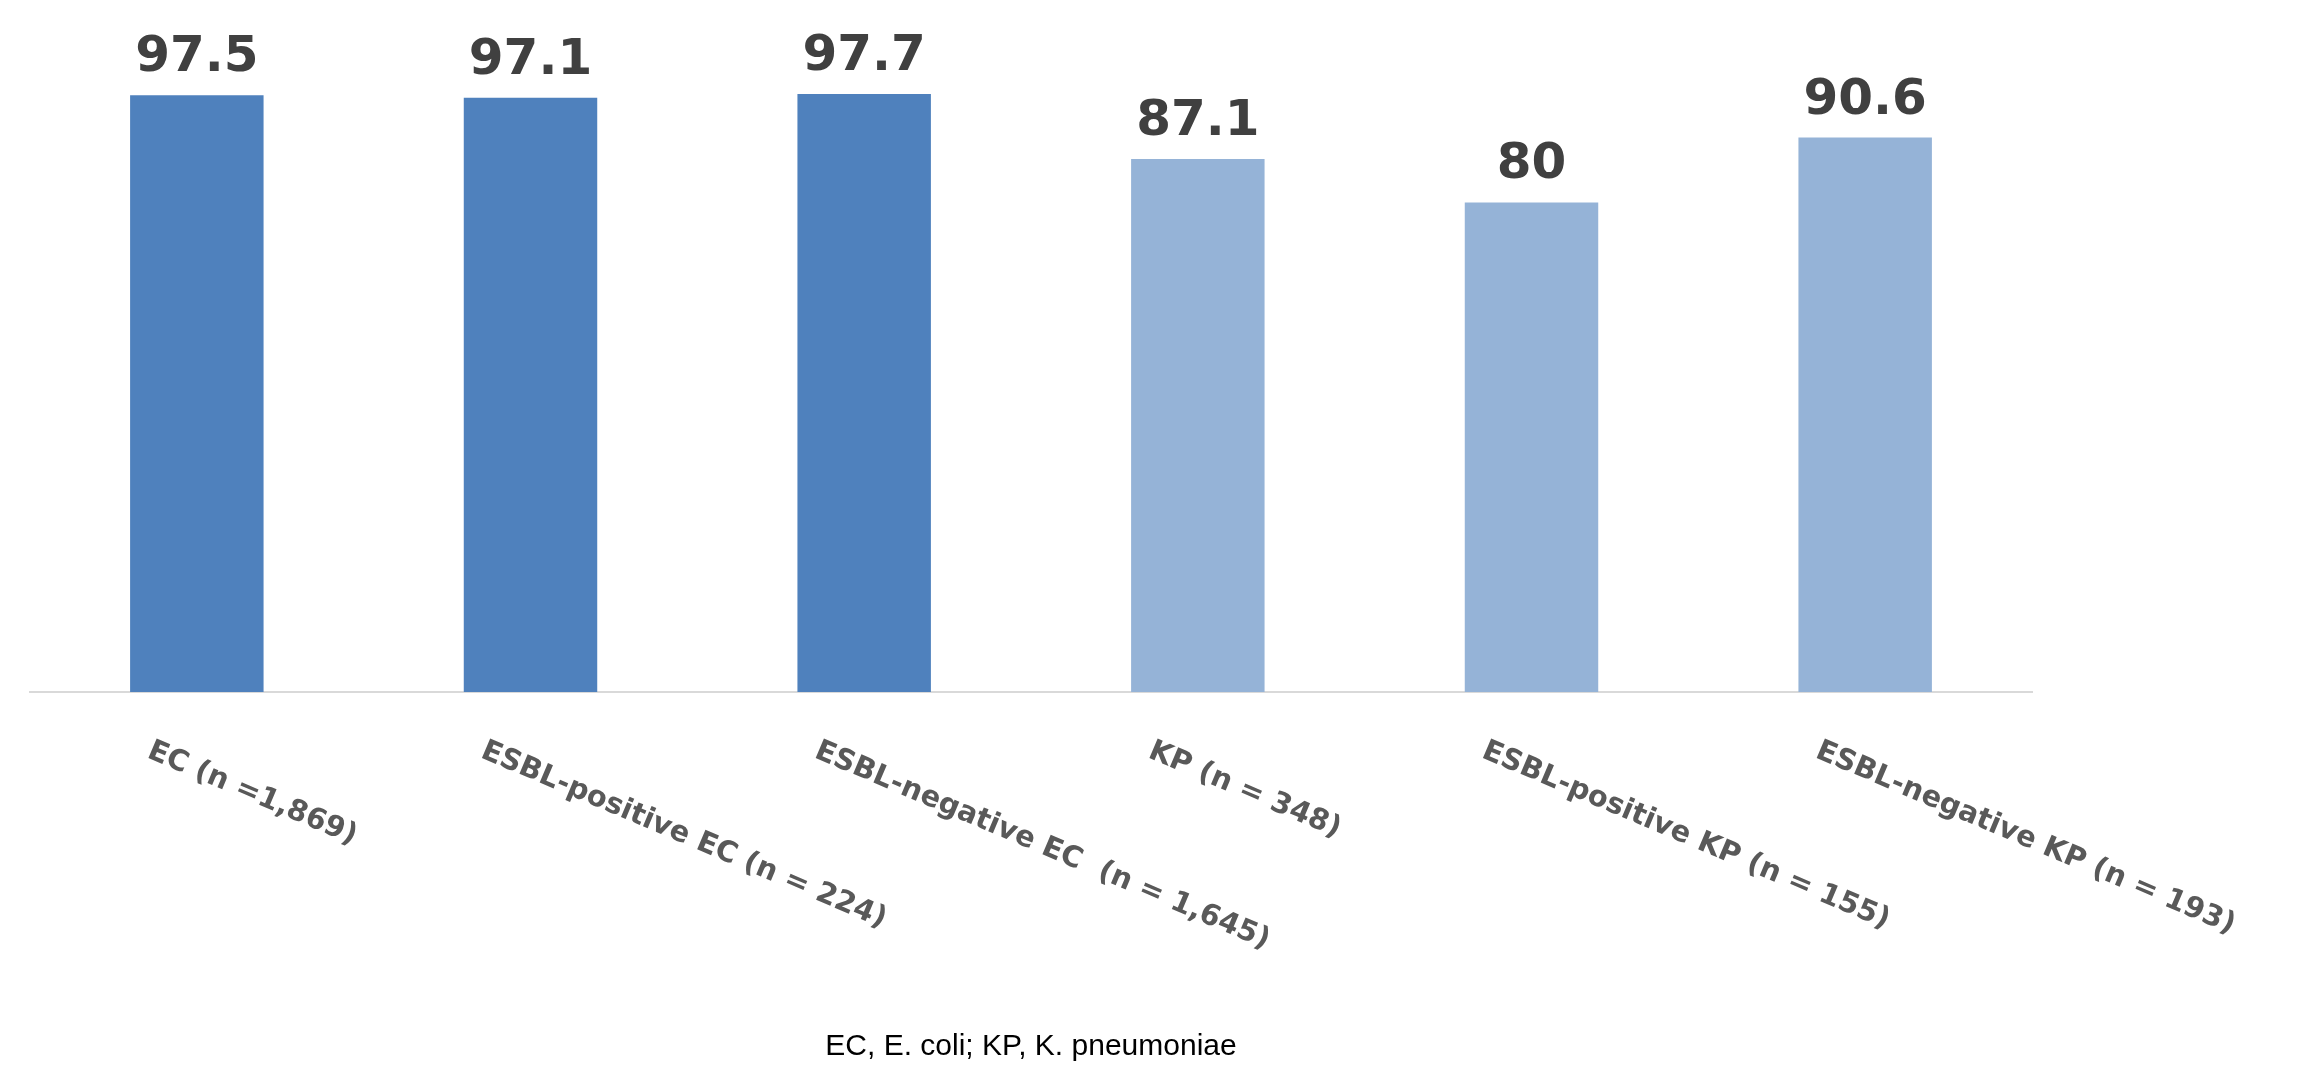  I want to click on data-label: 87.1, so click(1198, 117).